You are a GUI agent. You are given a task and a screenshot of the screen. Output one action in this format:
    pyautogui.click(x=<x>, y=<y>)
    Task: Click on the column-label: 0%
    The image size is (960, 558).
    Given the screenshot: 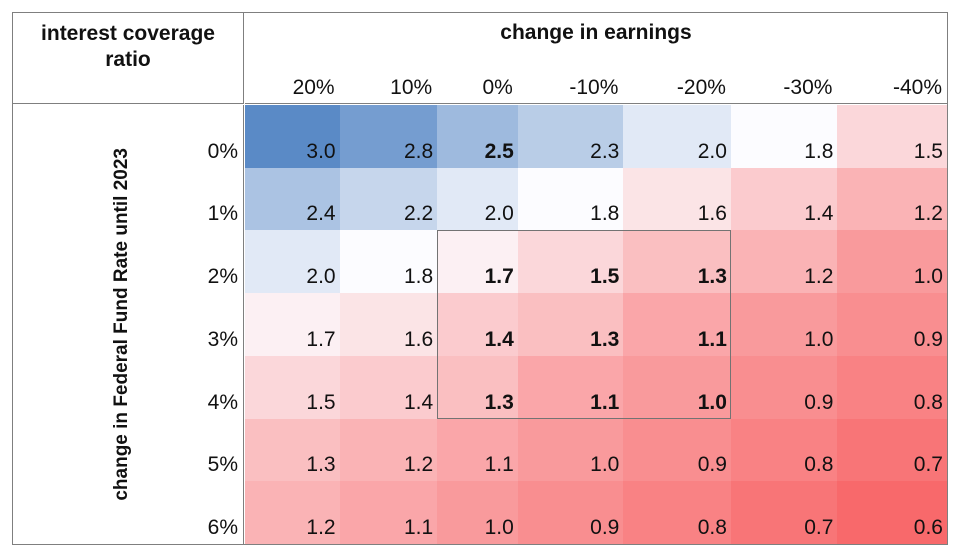 What is the action you would take?
    pyautogui.click(x=497, y=87)
    